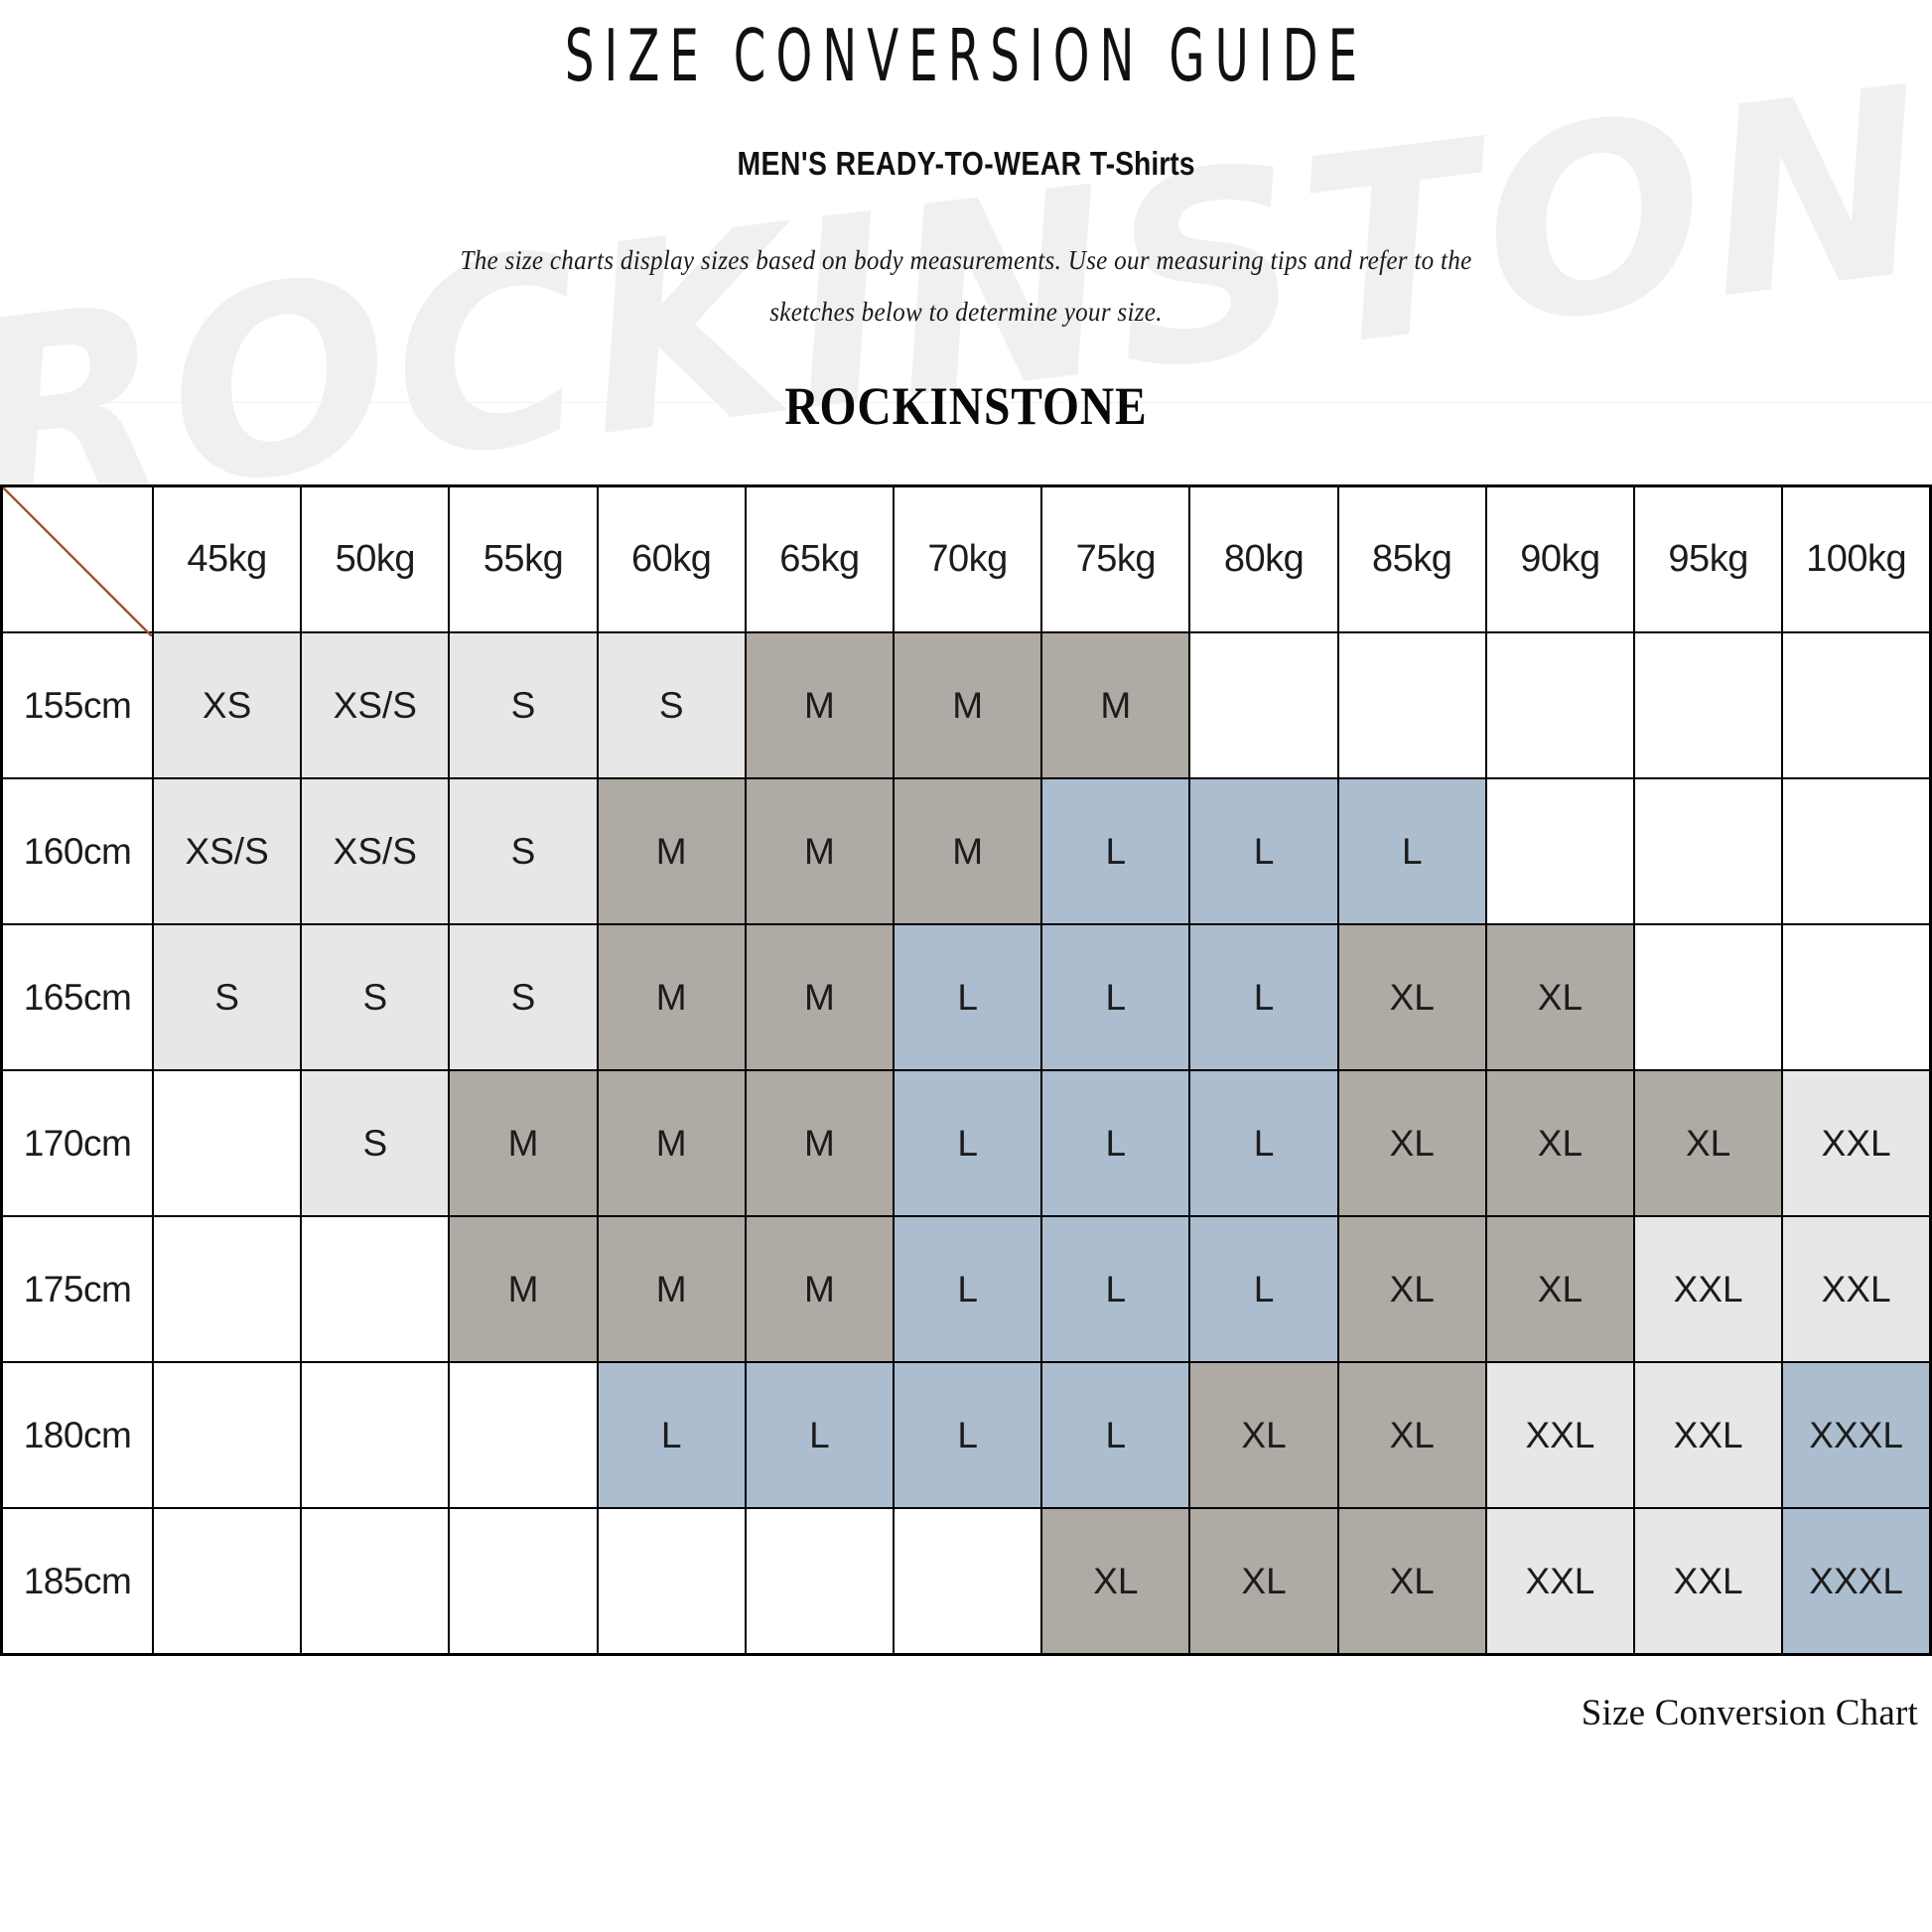  Describe the element at coordinates (671, 997) in the screenshot. I see `size-cell-165cm-60kg: M` at that location.